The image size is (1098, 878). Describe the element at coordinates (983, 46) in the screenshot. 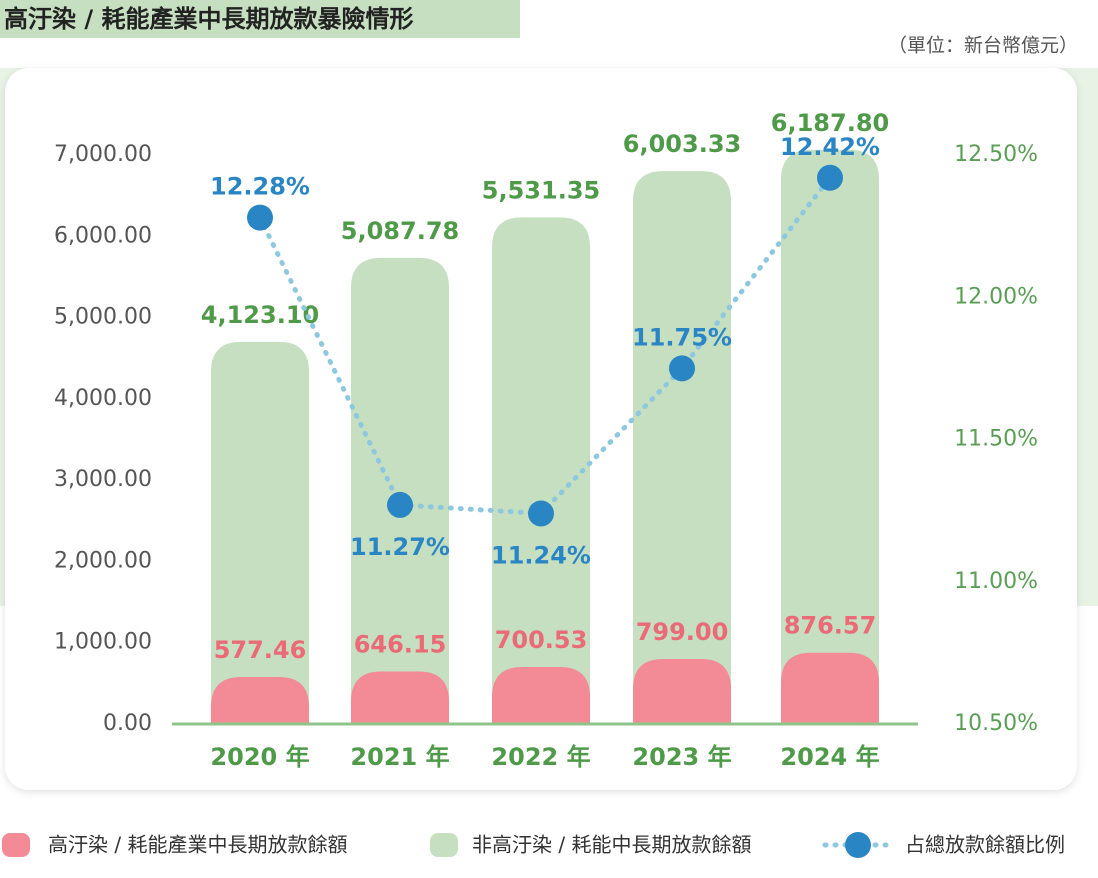

I see `unit-note: （單位：新台幣億元）` at that location.